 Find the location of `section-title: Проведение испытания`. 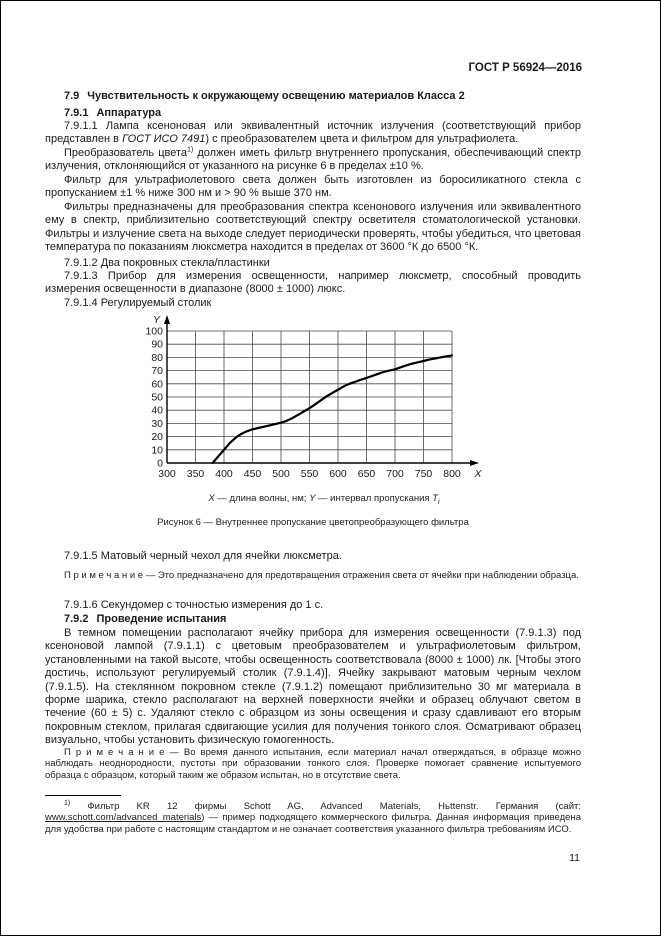

section-title: Проведение испытания is located at coordinates (161, 619).